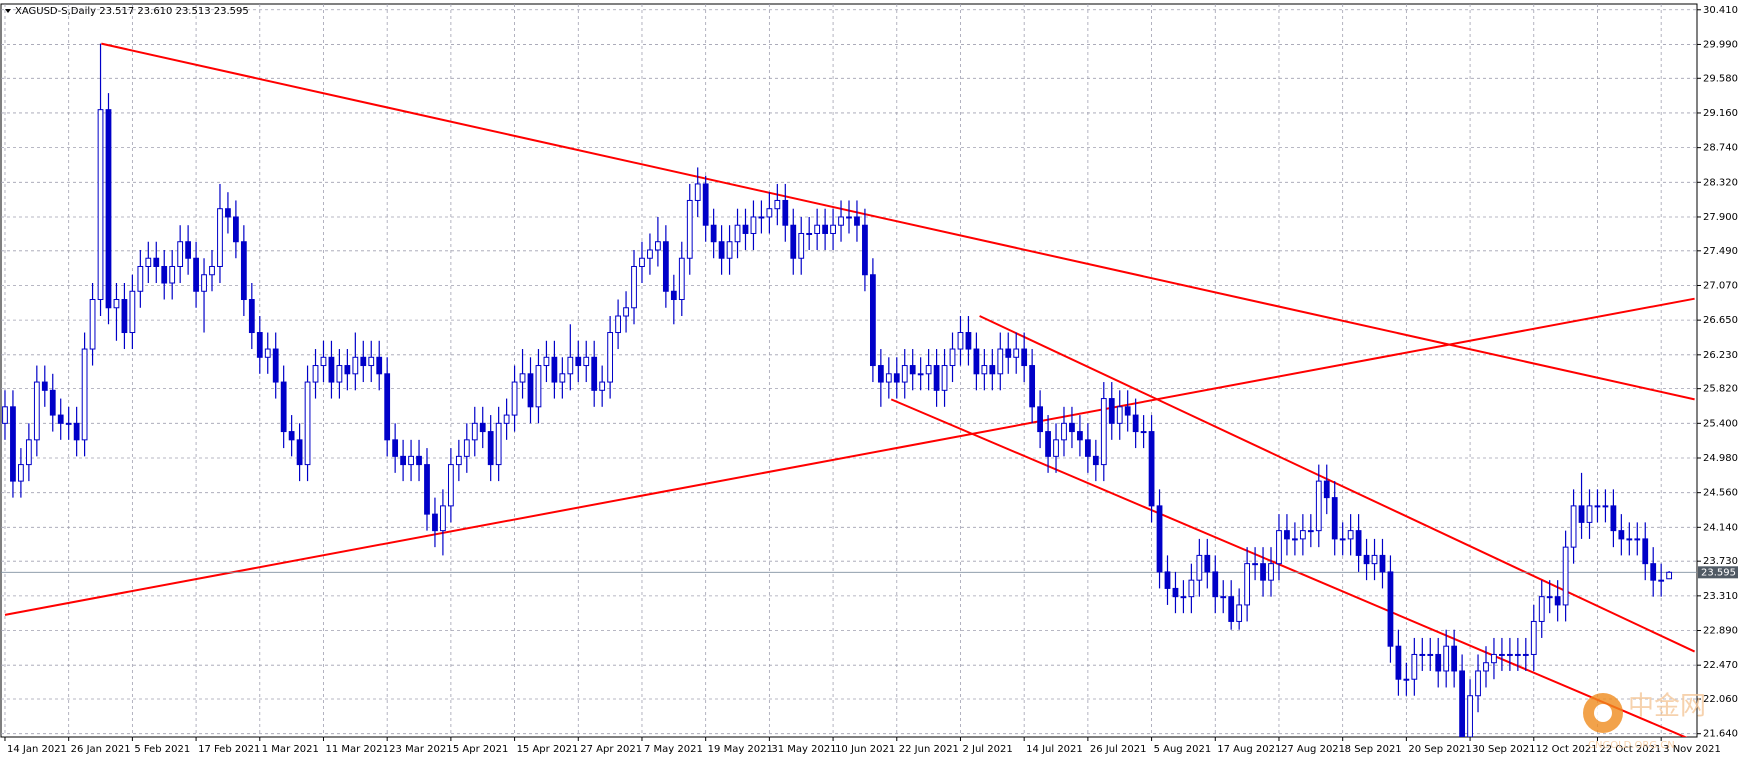  What do you see at coordinates (1603, 713) in the screenshot?
I see `watermark-logo-inner` at bounding box center [1603, 713].